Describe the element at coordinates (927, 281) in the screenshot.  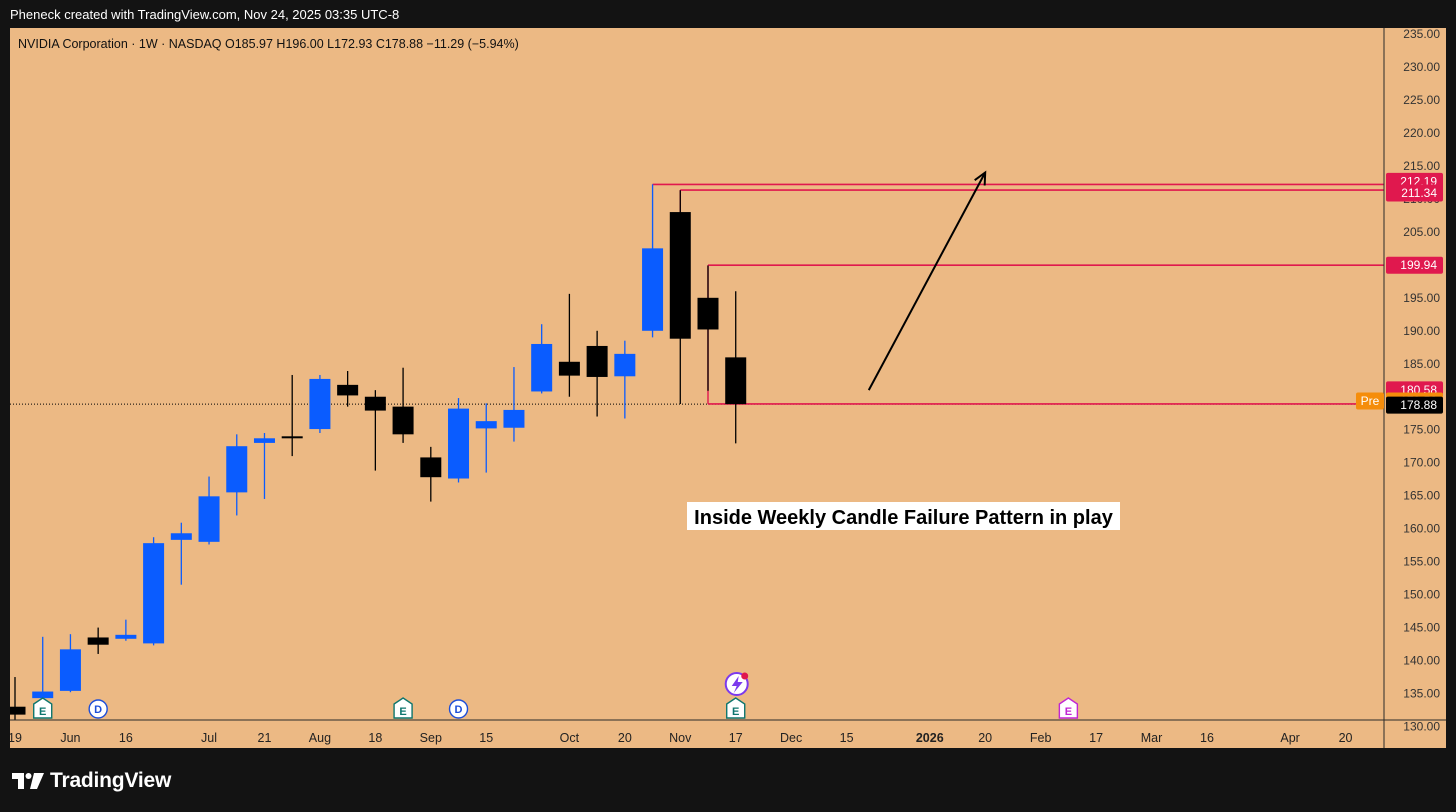
I see `trend-arrow` at that location.